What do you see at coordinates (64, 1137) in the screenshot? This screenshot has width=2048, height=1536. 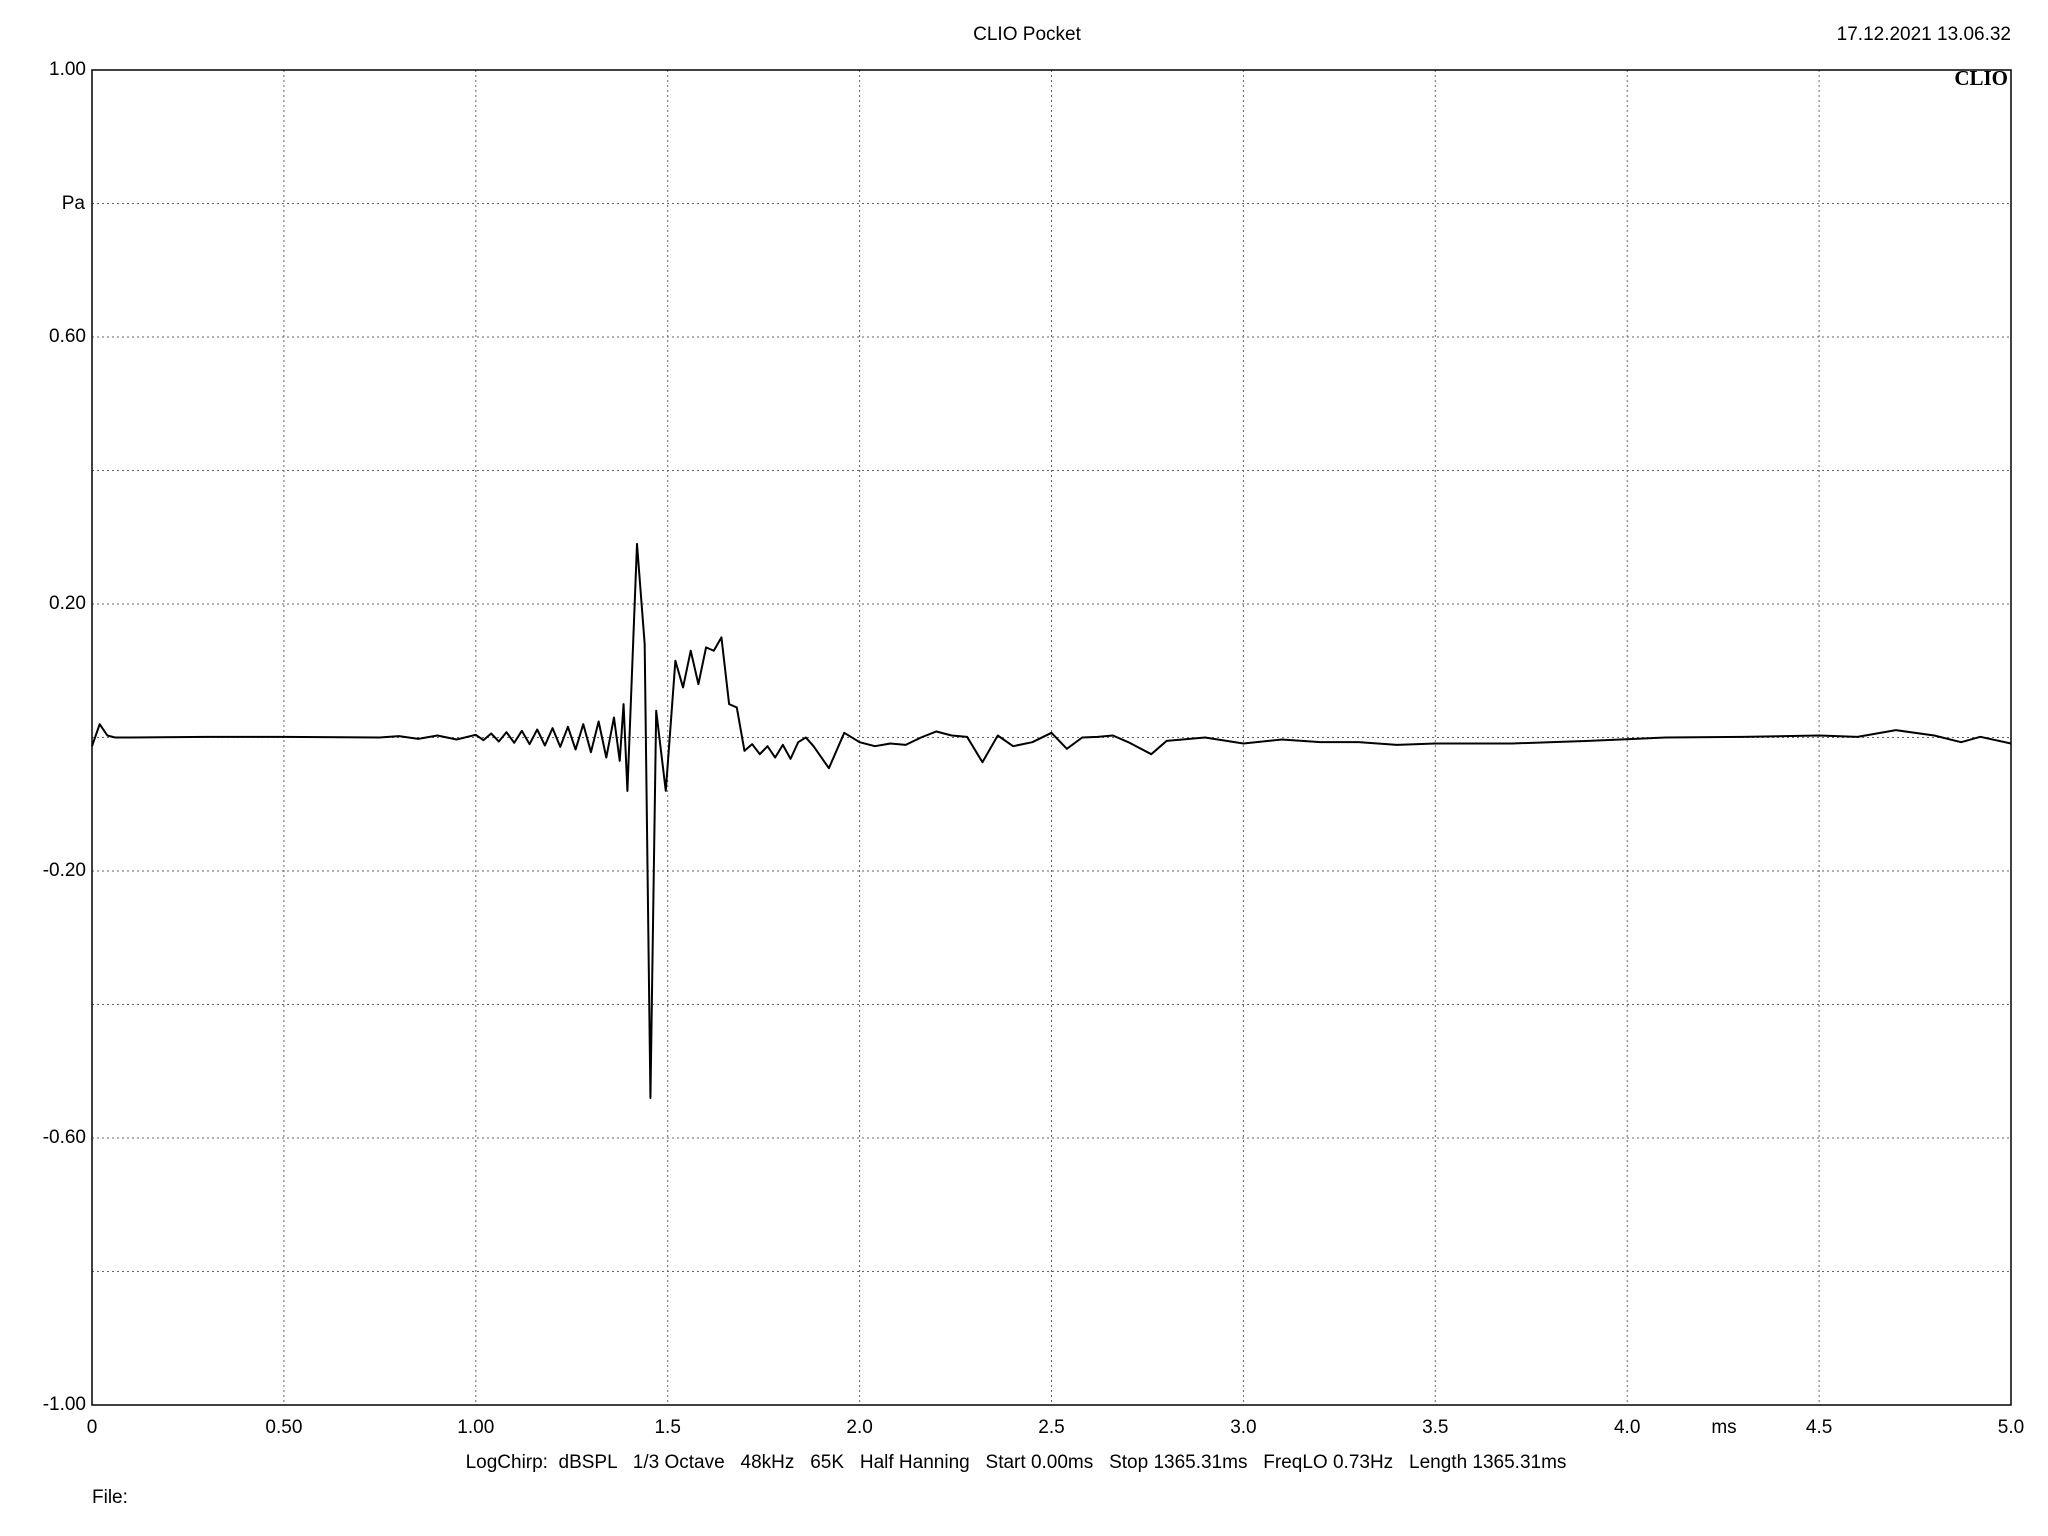 I see `y-tick-label: -0.60` at bounding box center [64, 1137].